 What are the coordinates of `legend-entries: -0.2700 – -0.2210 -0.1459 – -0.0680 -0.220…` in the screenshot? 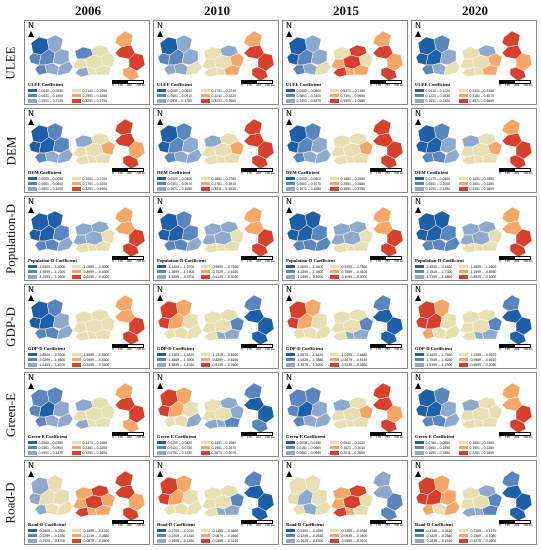 It's located at (217, 536).